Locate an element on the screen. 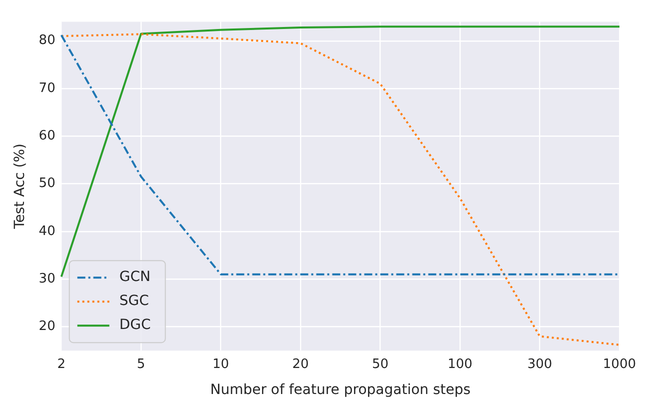 This screenshot has width=650, height=411. x-axis-title: Number of feature propagation steps is located at coordinates (340, 390).